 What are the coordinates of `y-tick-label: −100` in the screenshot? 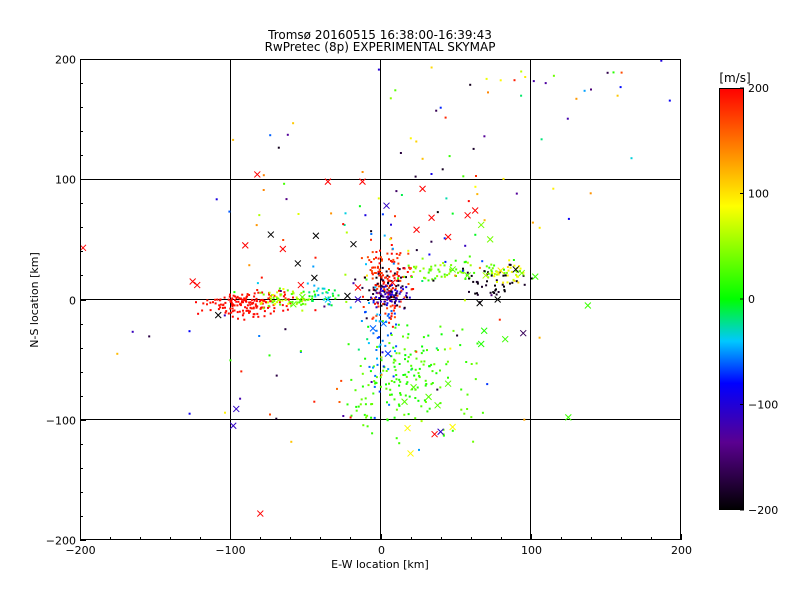 It's located at (61, 421).